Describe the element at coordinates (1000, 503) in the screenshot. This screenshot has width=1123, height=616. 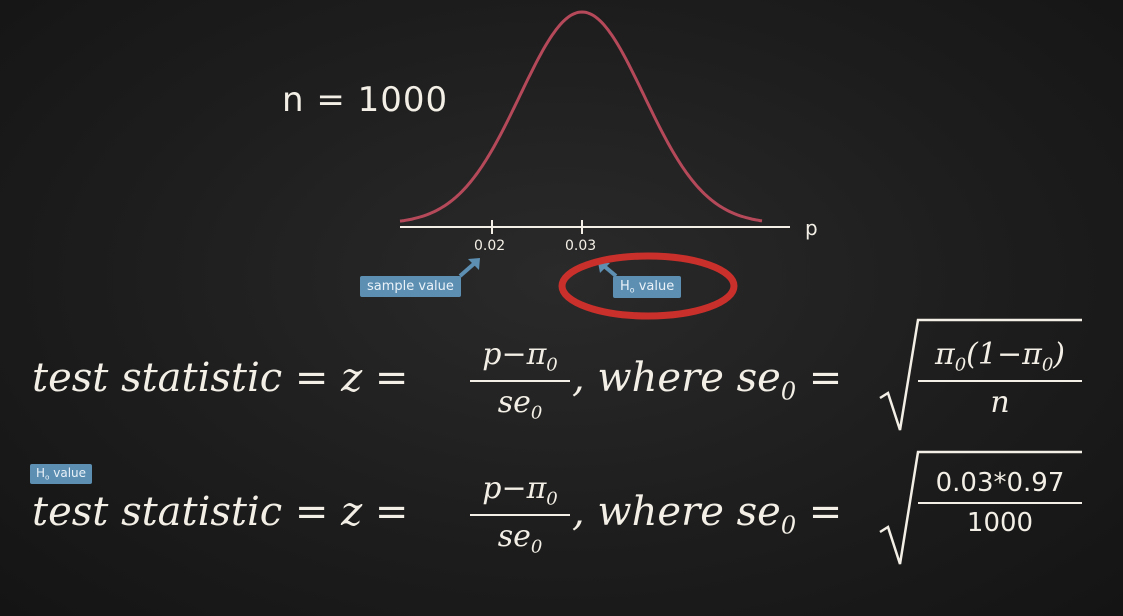
I see `formula-2-sqrt-fraction: 0.03*0.97 1000` at that location.